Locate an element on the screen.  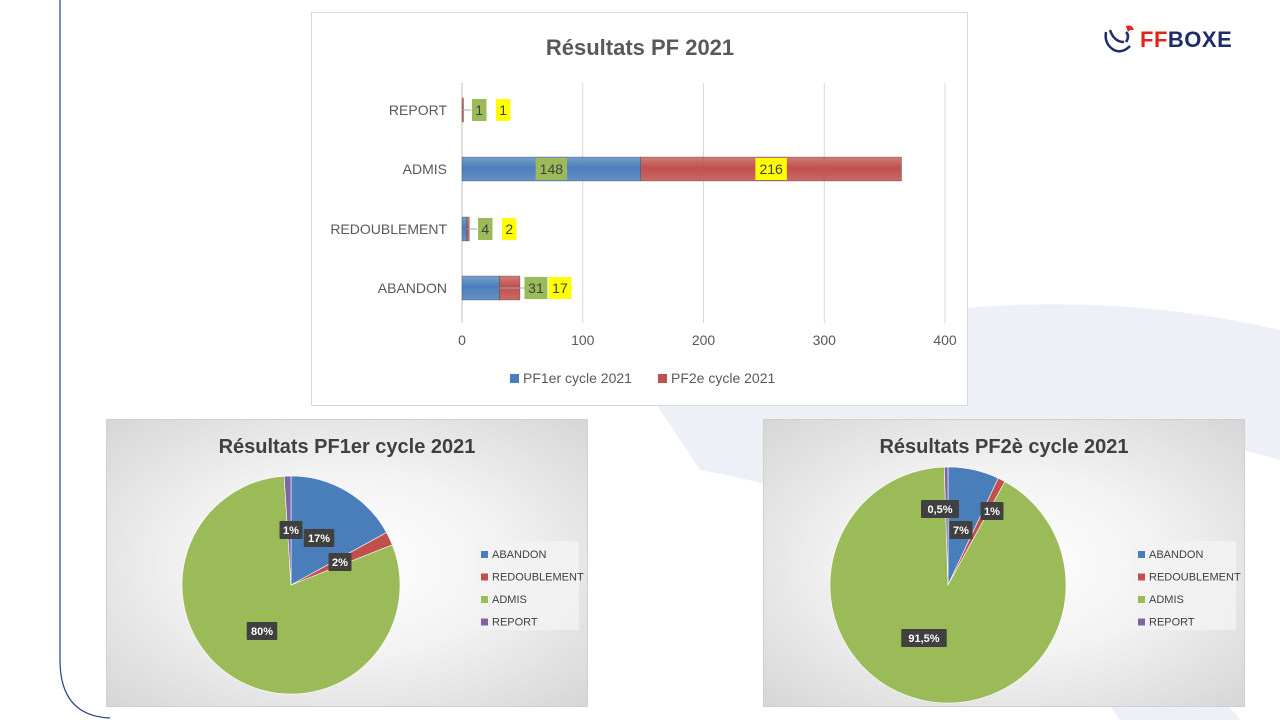
pie-data-label: 2% is located at coordinates (340, 563).